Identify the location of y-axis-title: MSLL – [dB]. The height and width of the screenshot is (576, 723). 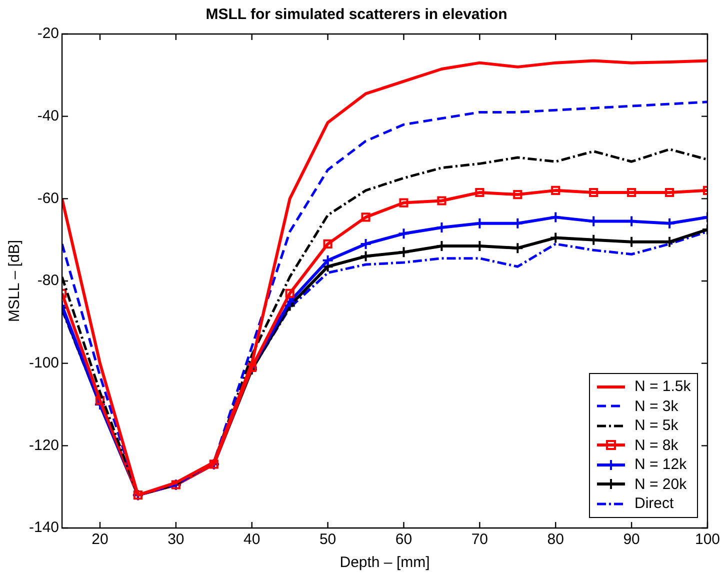
(15, 281).